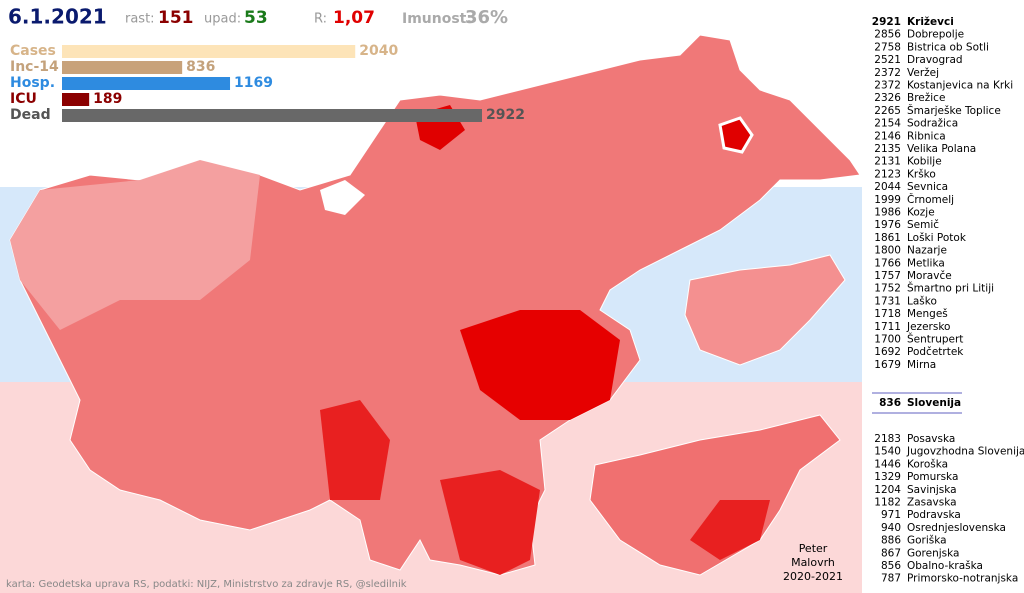 The height and width of the screenshot is (593, 1024). Describe the element at coordinates (887, 352) in the screenshot. I see `list-value: 1692` at that location.